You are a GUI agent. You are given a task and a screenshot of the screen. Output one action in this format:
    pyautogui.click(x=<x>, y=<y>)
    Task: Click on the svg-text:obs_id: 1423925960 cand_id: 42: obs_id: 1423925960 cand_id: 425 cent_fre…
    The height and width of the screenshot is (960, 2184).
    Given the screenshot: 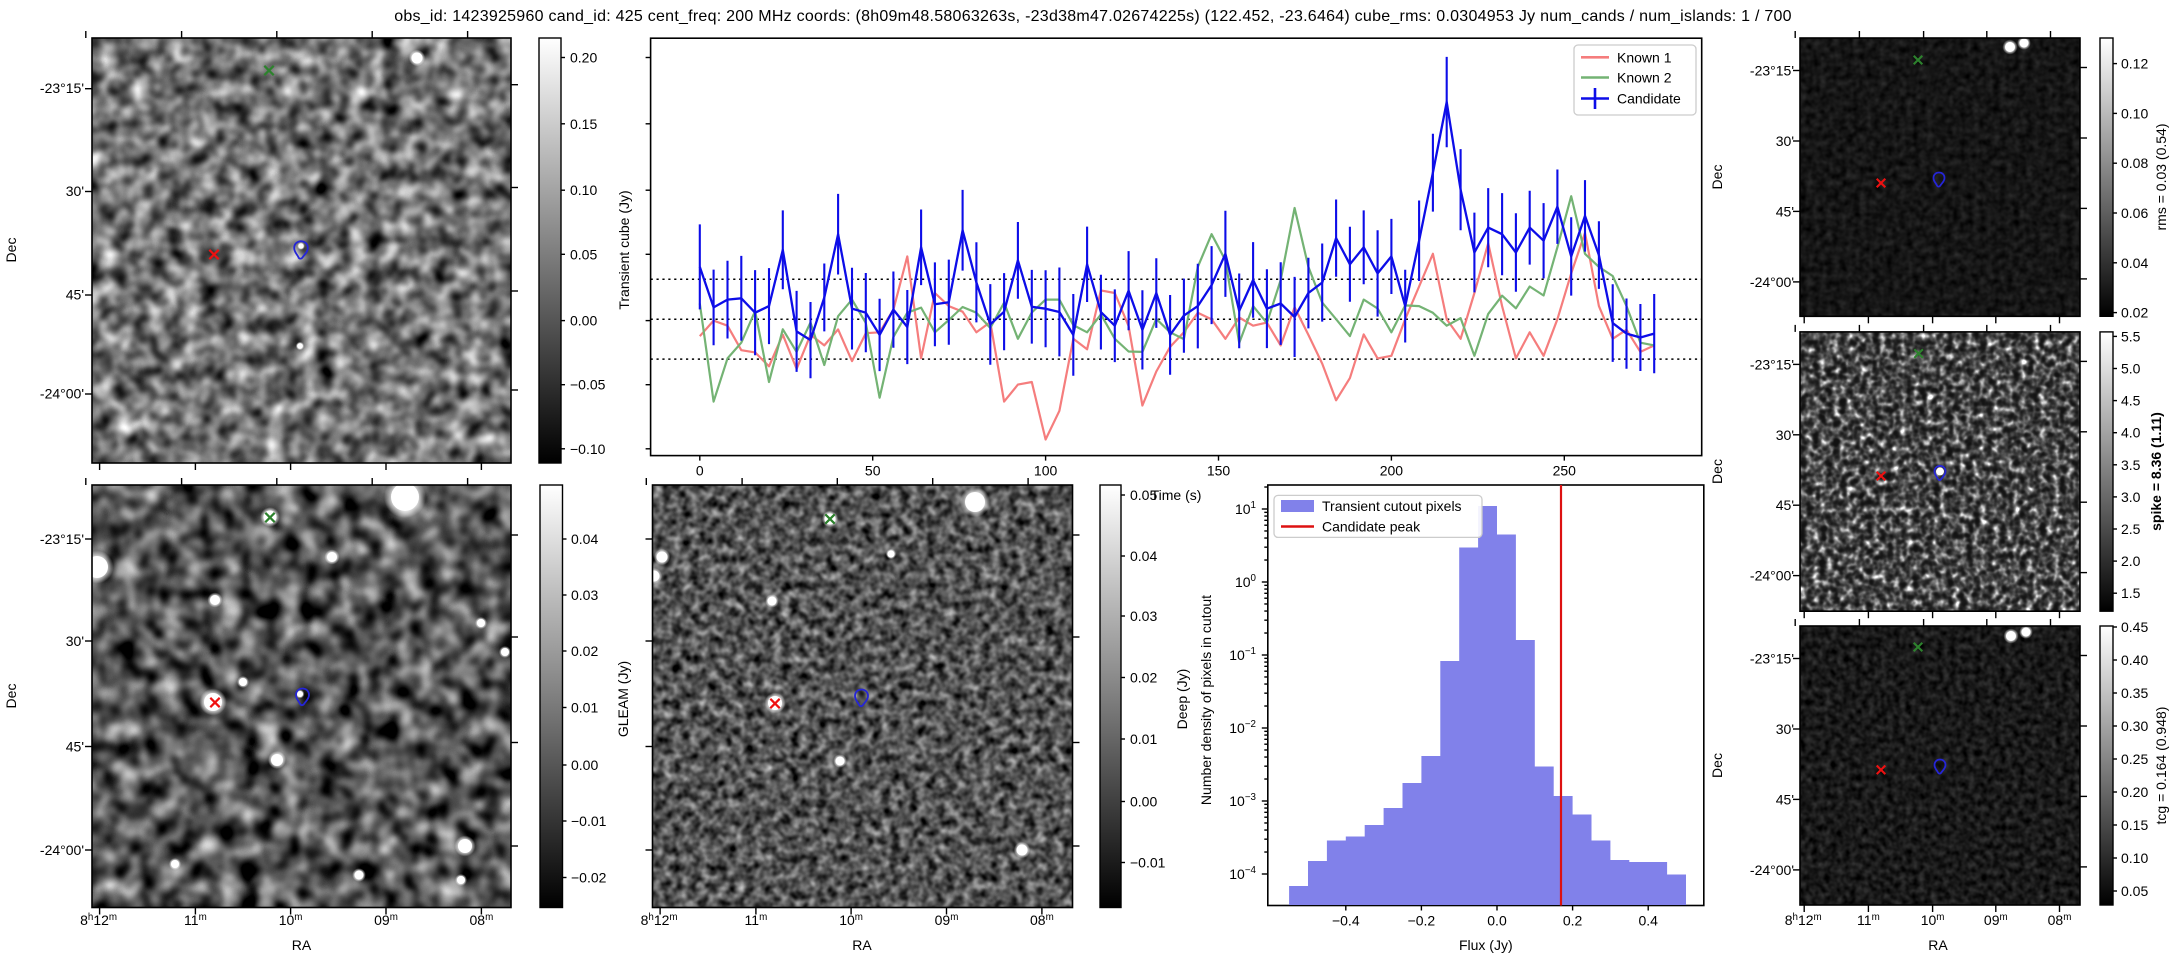 What is the action you would take?
    pyautogui.click(x=1093, y=16)
    